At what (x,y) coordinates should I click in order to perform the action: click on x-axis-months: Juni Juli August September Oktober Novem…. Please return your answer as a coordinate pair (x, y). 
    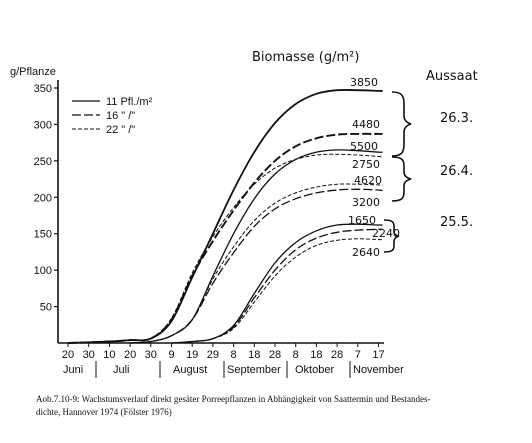
    Looking at the image, I should click on (233, 369).